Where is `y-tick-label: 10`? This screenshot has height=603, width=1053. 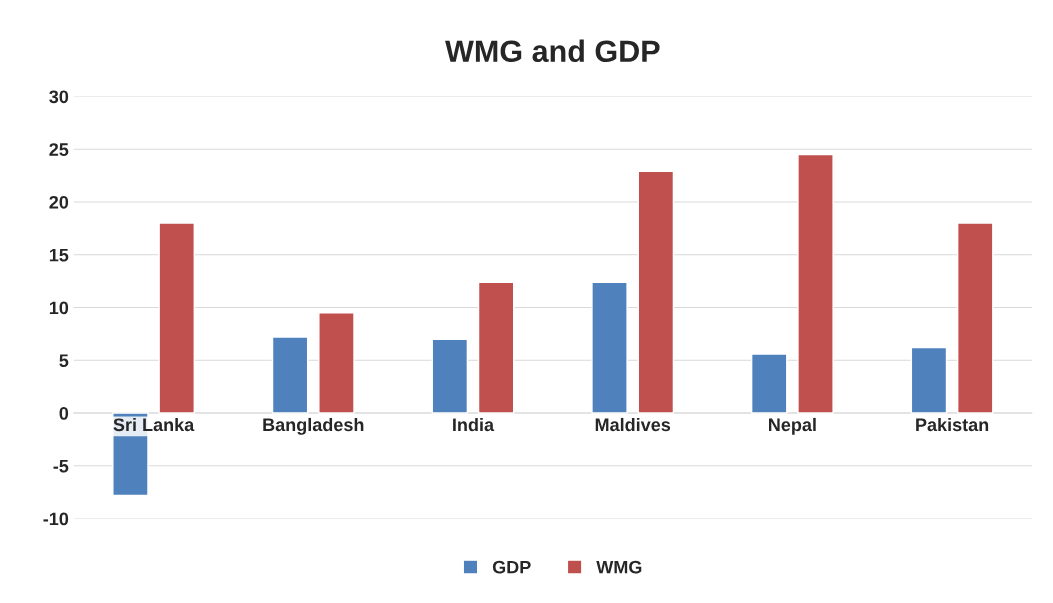
y-tick-label: 10 is located at coordinates (59, 308).